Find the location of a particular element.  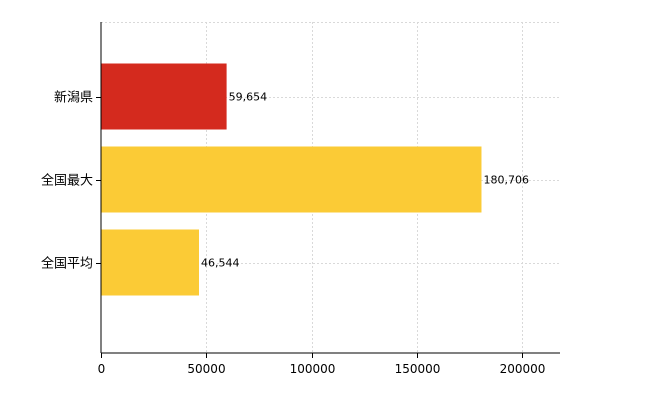

x-tick-label: 100000 is located at coordinates (313, 369).